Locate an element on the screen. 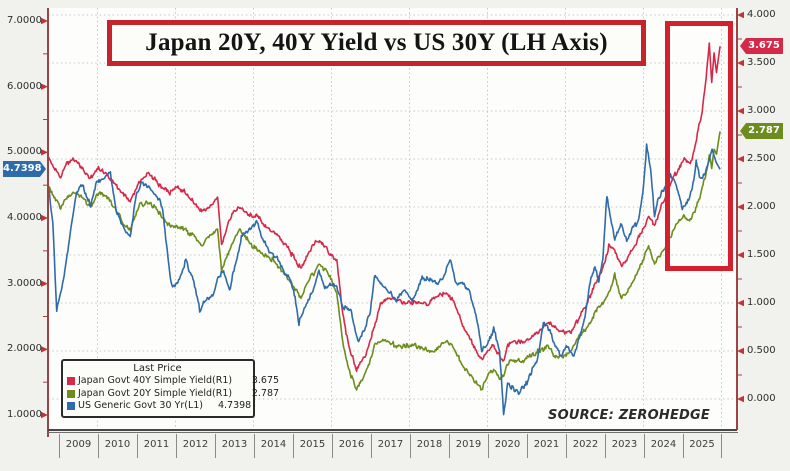 The width and height of the screenshot is (790, 471). right-axis-label: 0.000 is located at coordinates (761, 398).